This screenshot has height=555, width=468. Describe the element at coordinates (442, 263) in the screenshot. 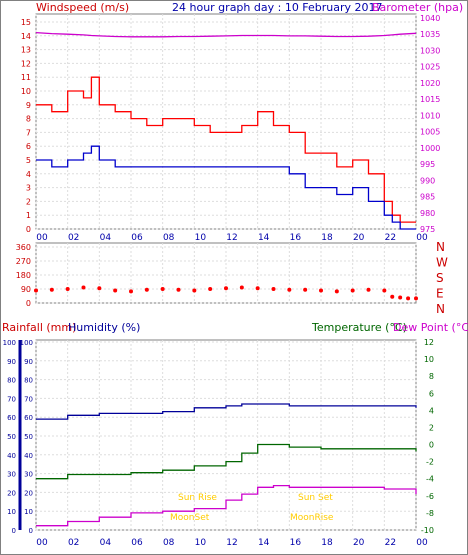

I see `compass-label: W` at that location.